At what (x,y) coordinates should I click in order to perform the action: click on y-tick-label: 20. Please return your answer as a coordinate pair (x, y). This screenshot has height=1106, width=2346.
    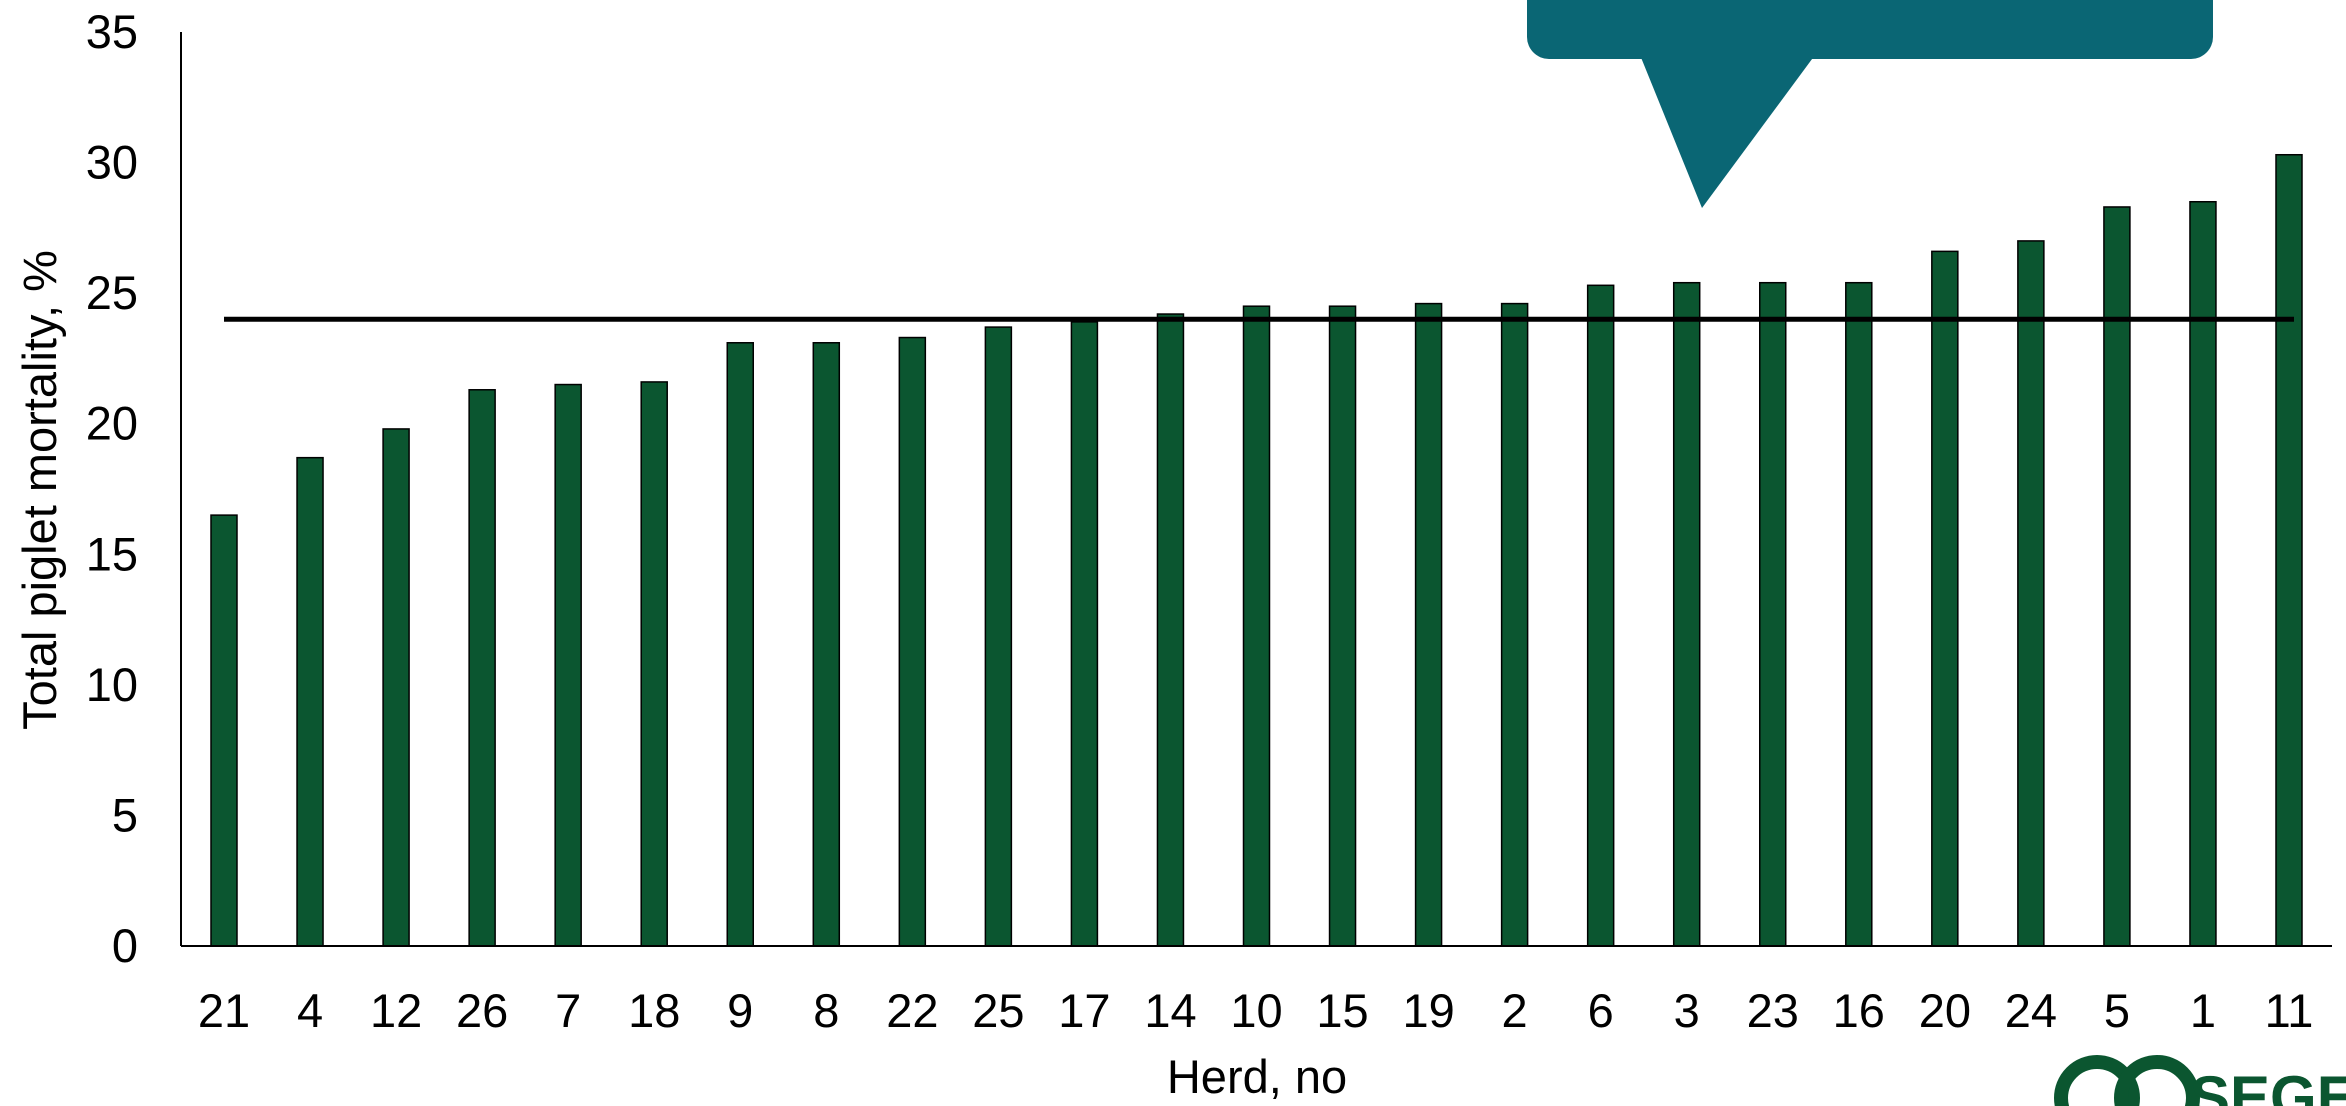
    Looking at the image, I should click on (112, 423).